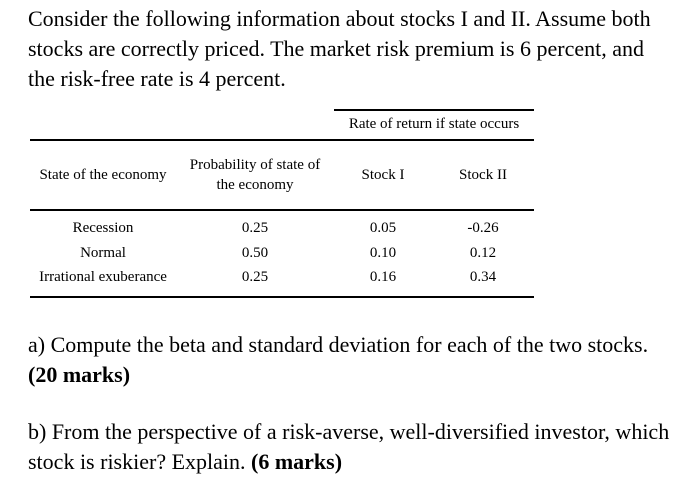 The height and width of the screenshot is (480, 700). I want to click on cell-stock1: 0.05, so click(383, 228).